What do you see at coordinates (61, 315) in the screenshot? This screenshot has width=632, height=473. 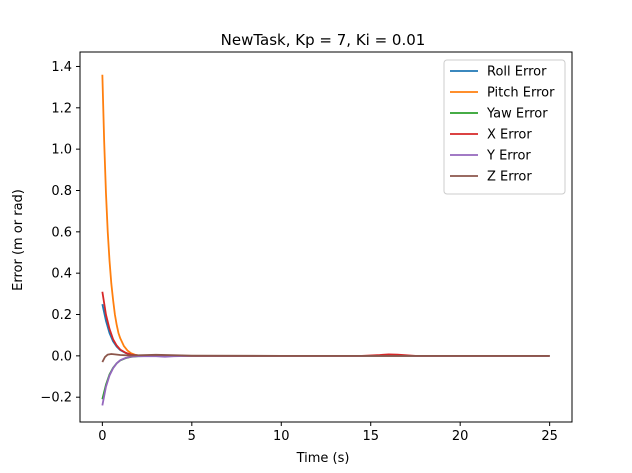 I see `y-tick-label: 0.2` at bounding box center [61, 315].